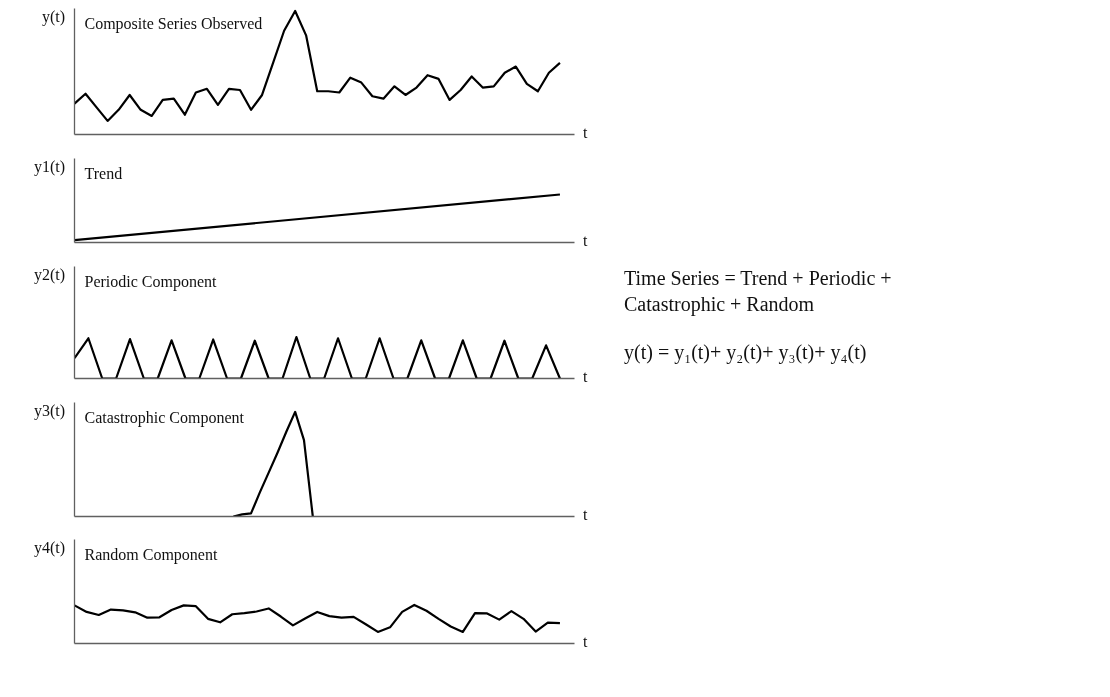  I want to click on chart-title: Trend, so click(103, 173).